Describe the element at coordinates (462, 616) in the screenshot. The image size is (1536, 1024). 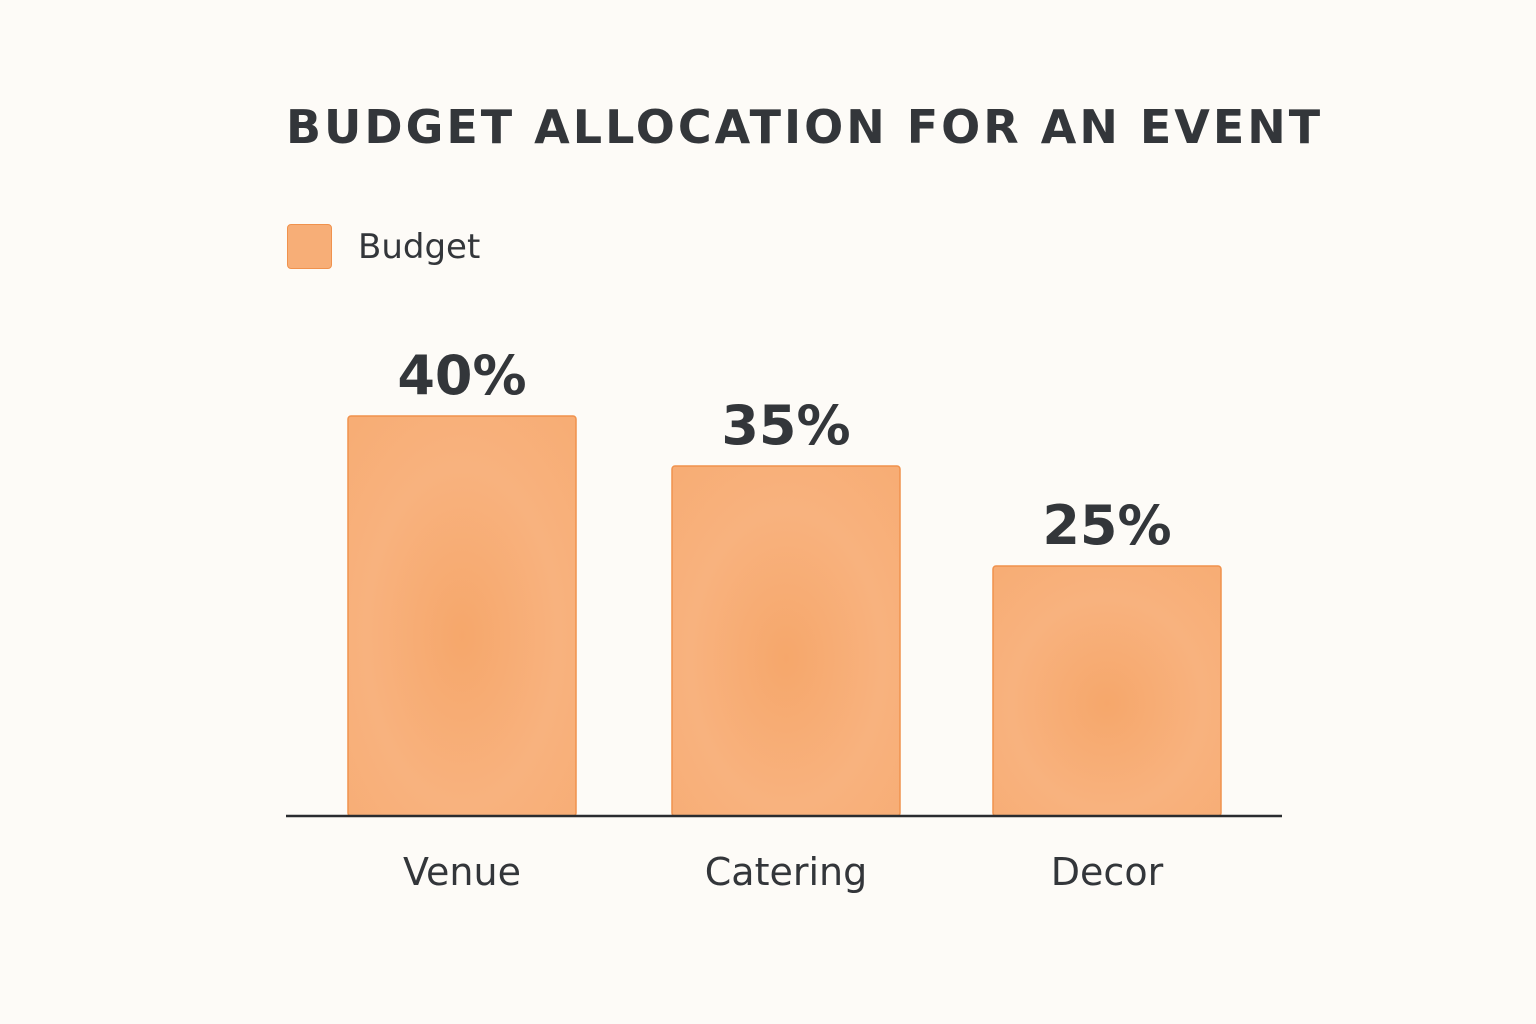
I see `bar-venue` at that location.